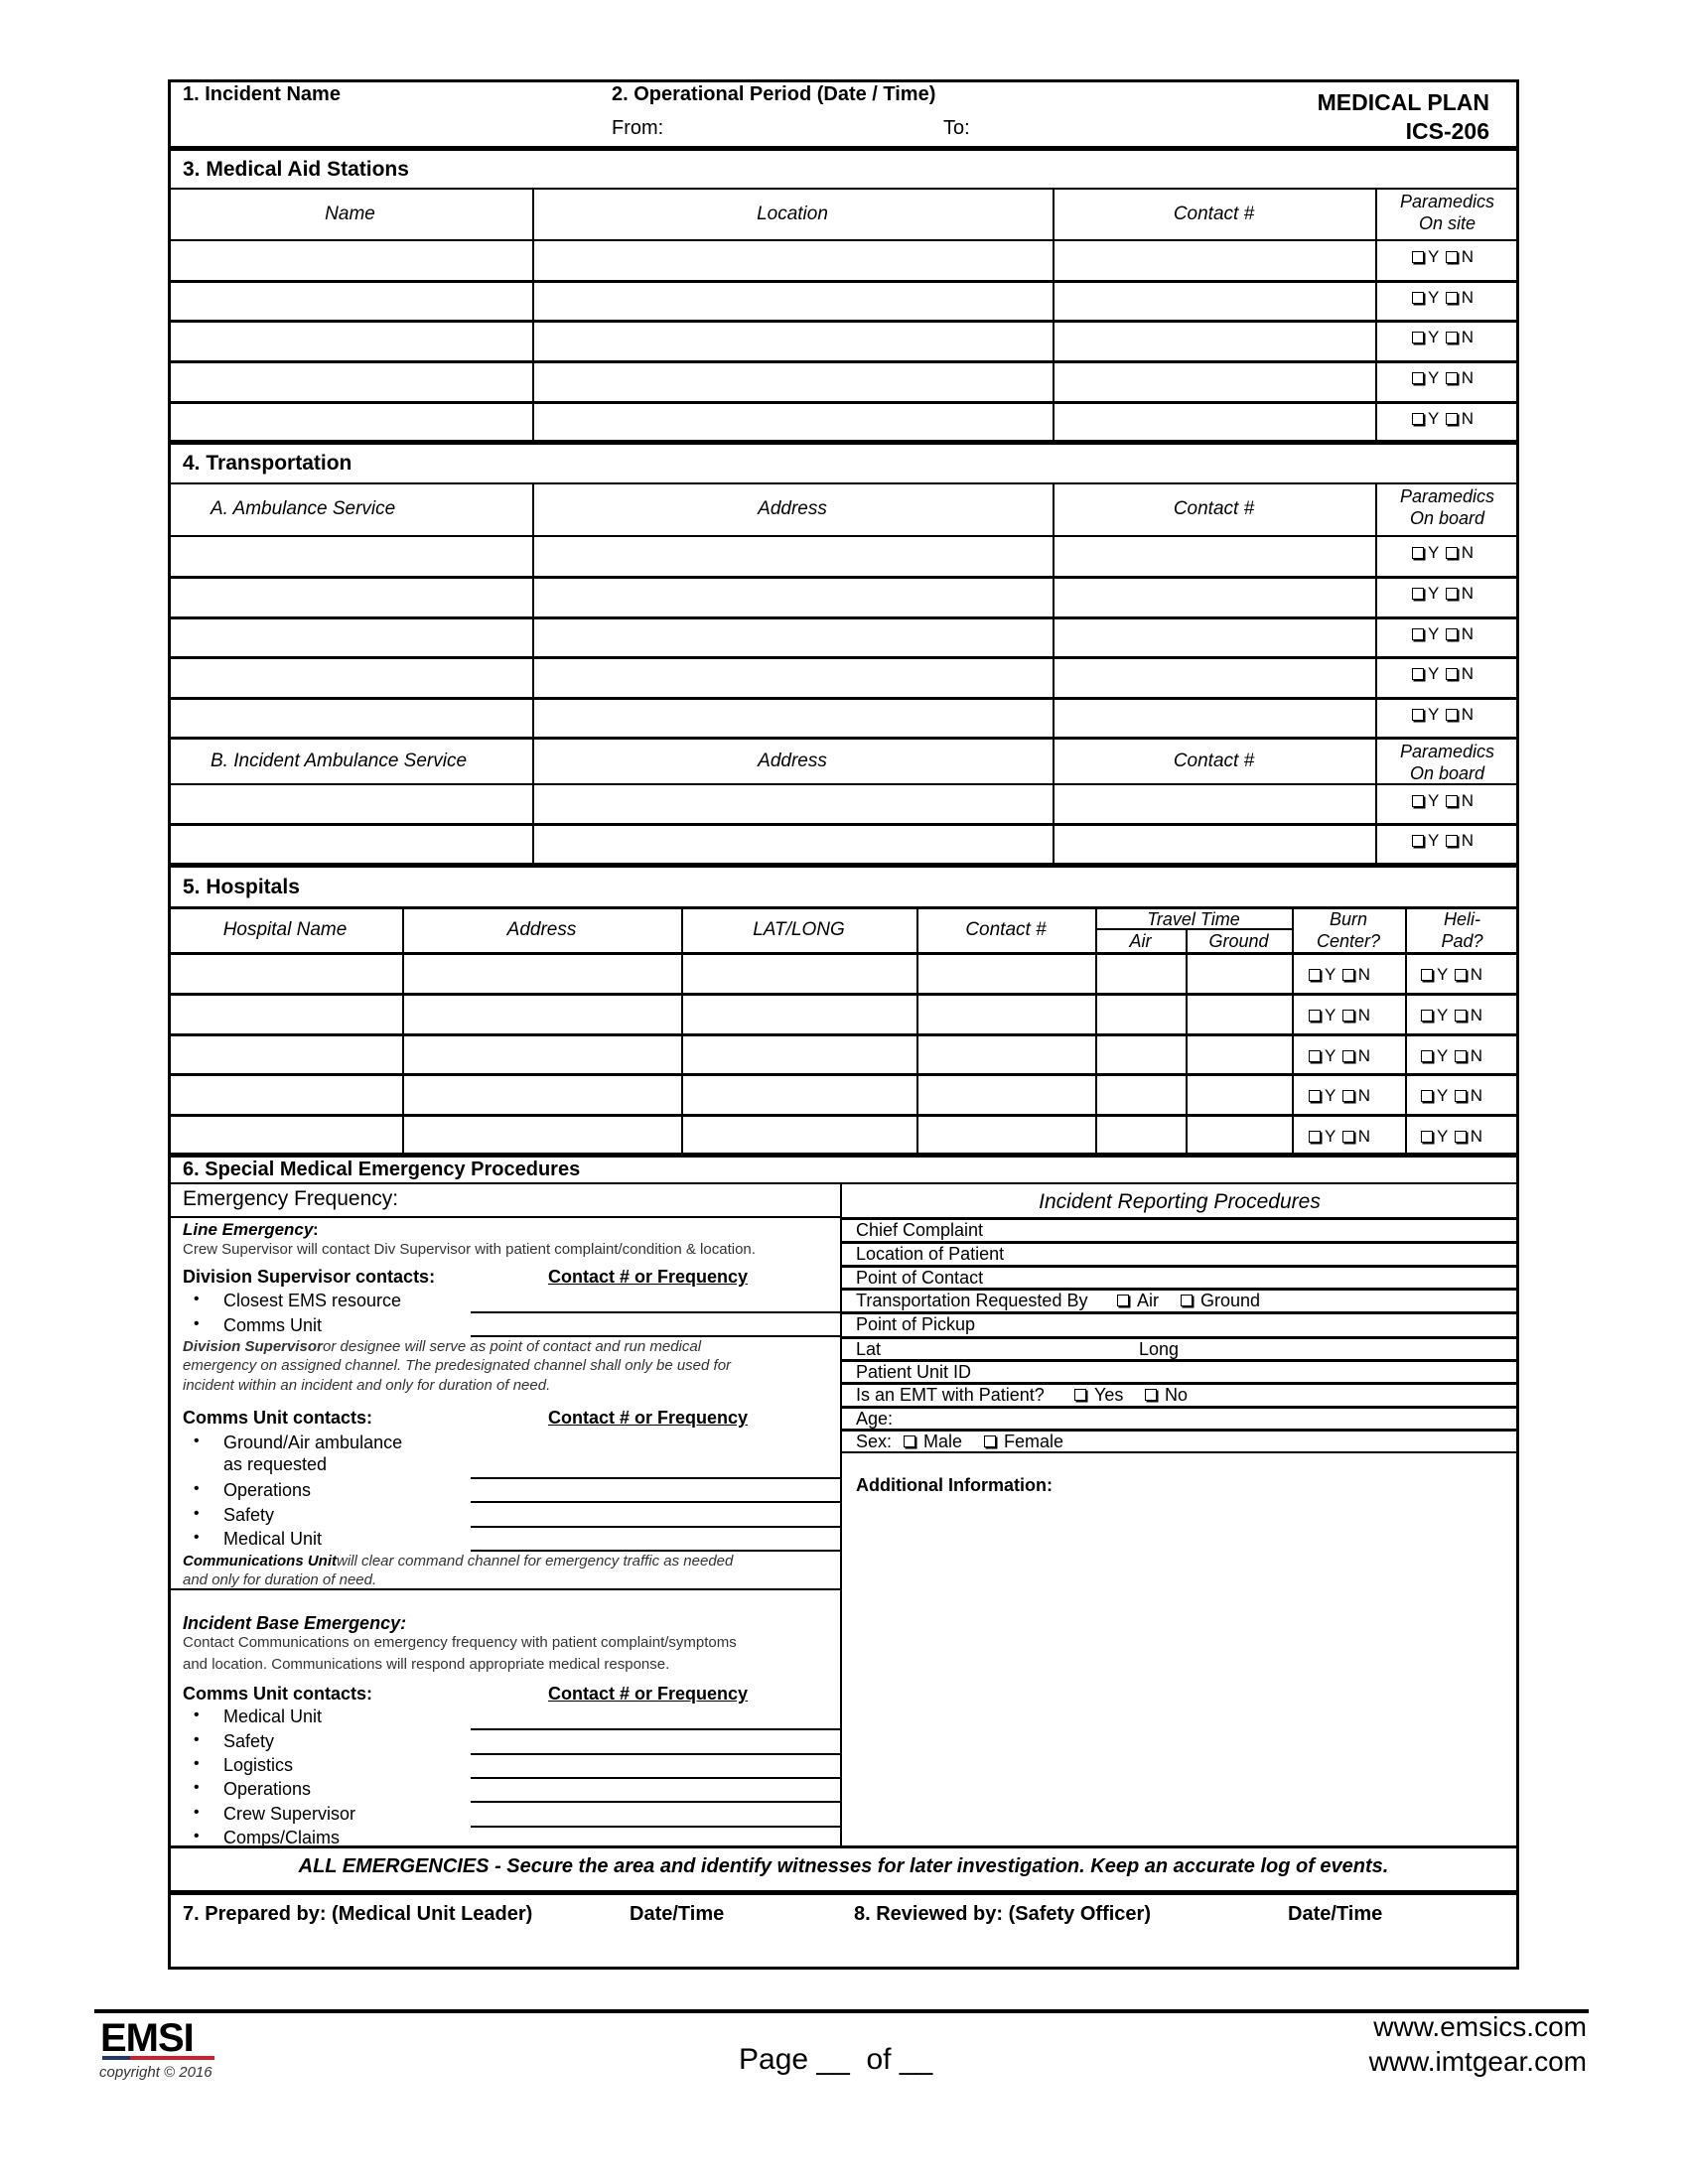  Describe the element at coordinates (799, 130) in the screenshot. I see `from-field` at that location.